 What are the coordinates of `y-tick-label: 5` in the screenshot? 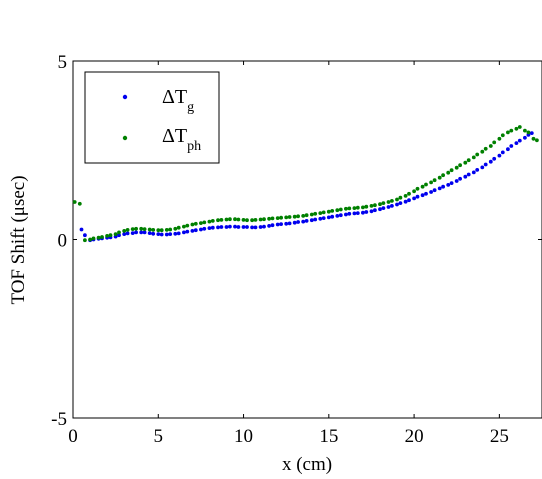 It's located at (63, 62).